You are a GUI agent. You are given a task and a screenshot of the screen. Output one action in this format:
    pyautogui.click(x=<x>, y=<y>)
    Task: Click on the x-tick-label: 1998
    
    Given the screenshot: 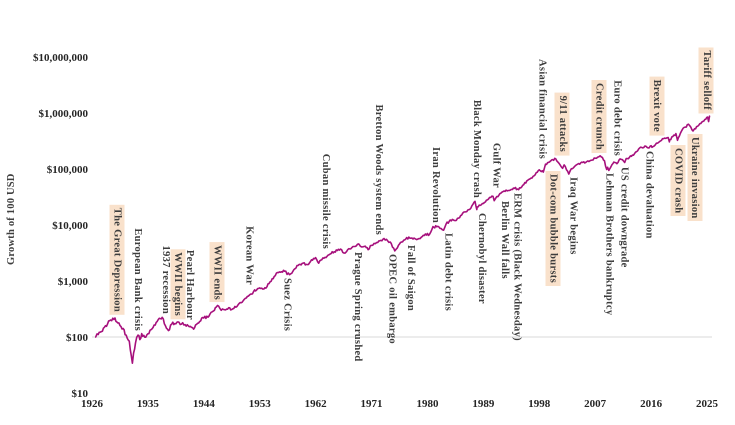 What is the action you would take?
    pyautogui.click(x=539, y=404)
    